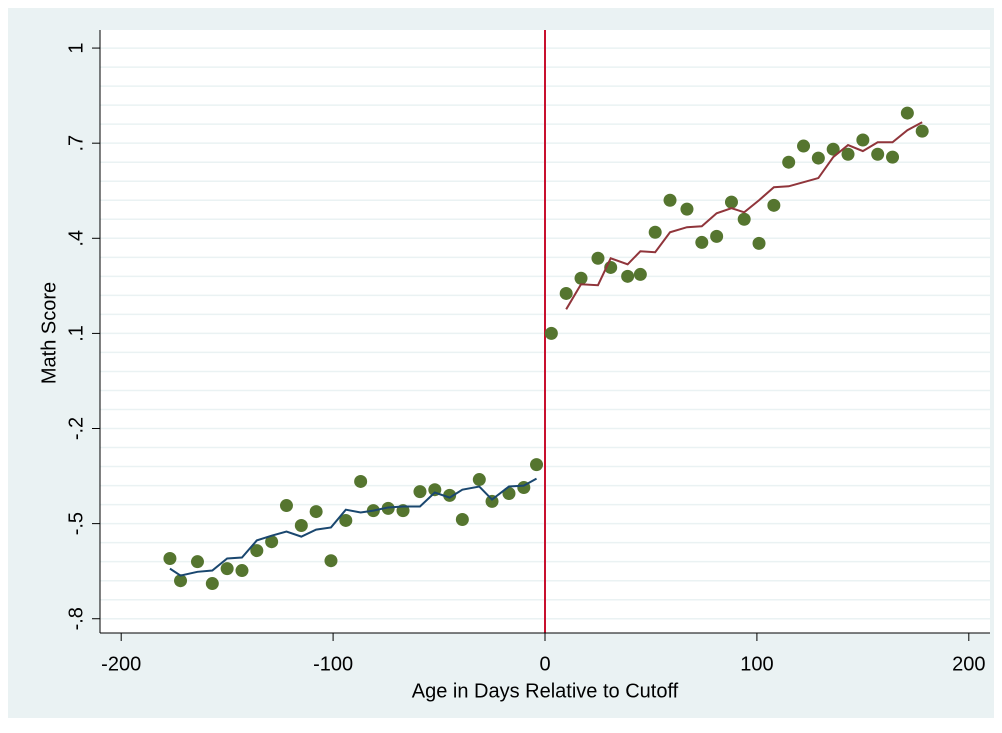  What do you see at coordinates (76, 333) in the screenshot?
I see `y-tick-label: .1` at bounding box center [76, 333].